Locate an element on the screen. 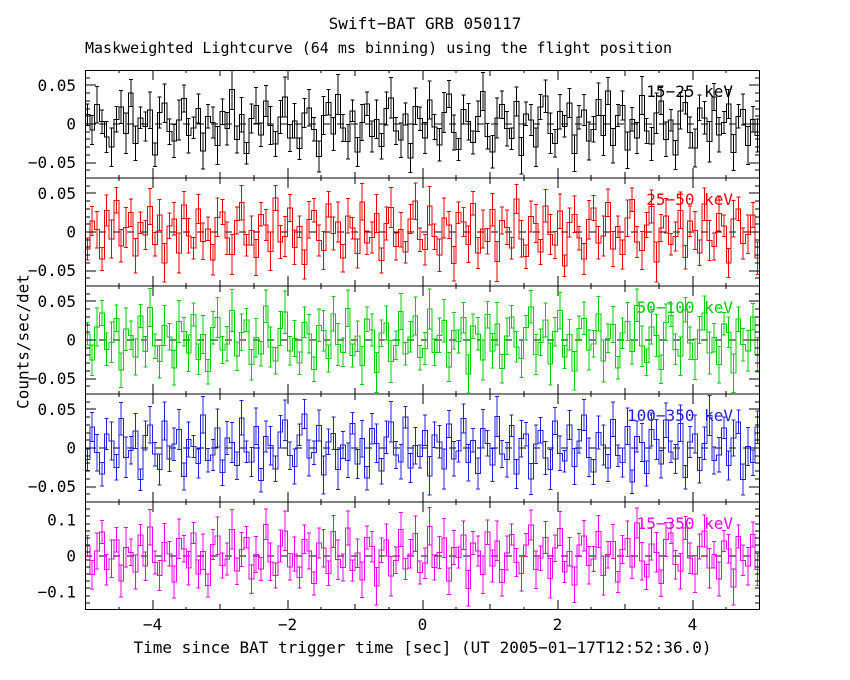 The image size is (850, 680). panel-25-50-kev is located at coordinates (422, 232).